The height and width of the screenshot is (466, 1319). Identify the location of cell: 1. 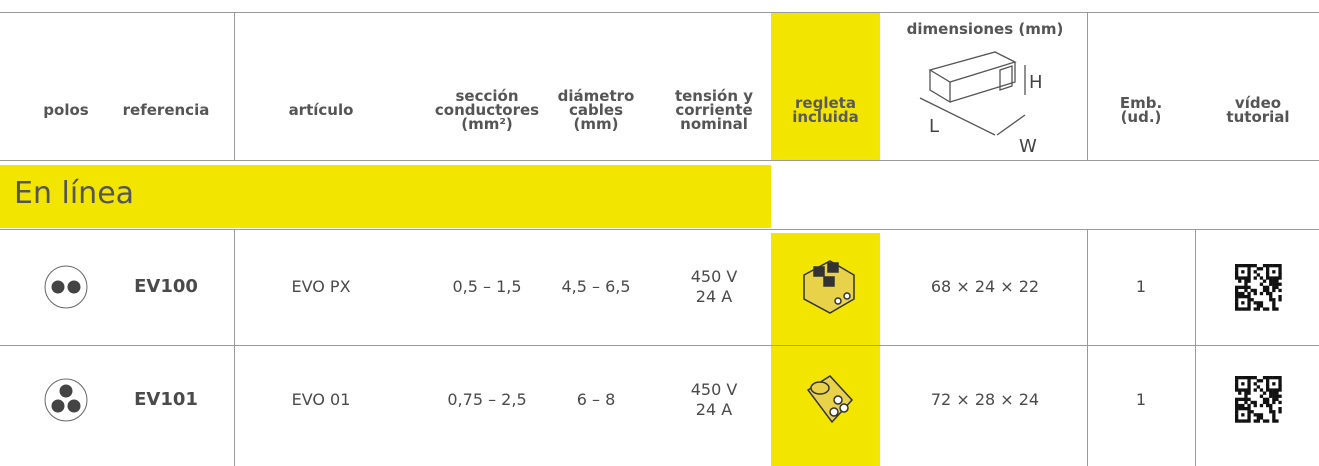
(1141, 287).